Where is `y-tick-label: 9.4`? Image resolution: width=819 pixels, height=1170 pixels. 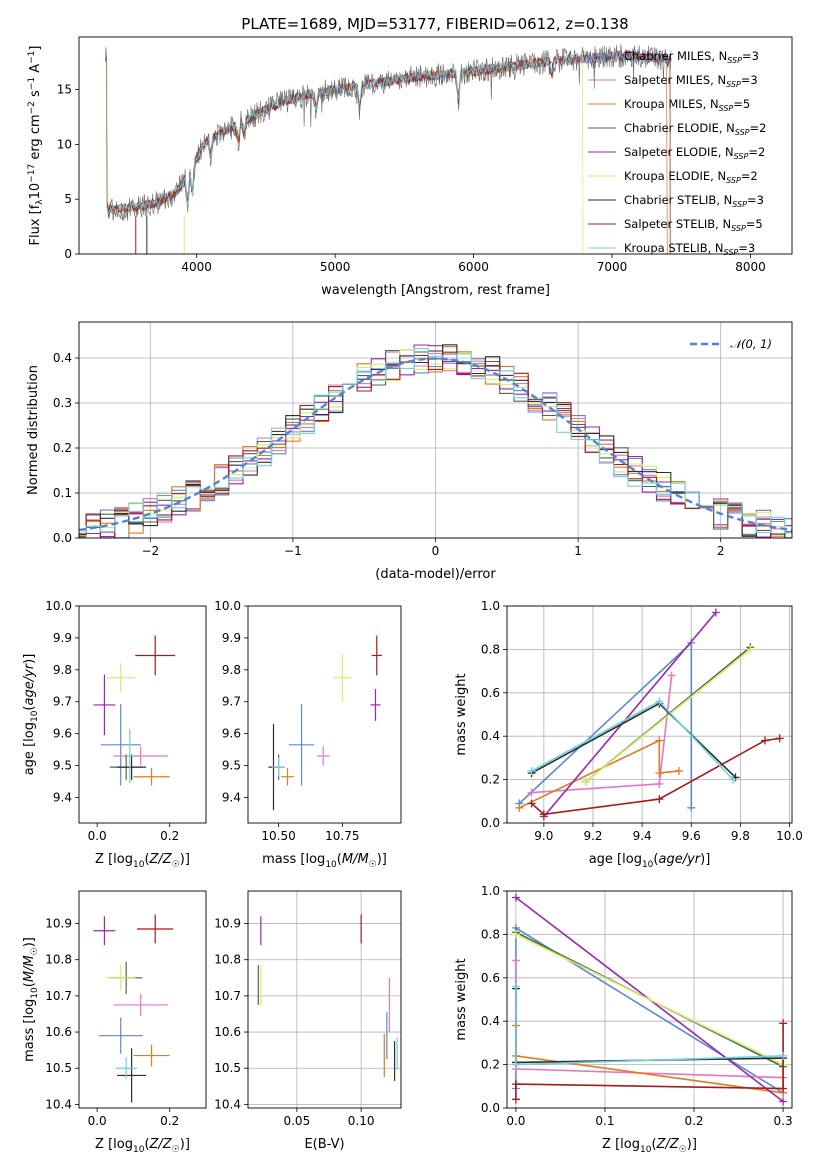 y-tick-label: 9.4 is located at coordinates (62, 797).